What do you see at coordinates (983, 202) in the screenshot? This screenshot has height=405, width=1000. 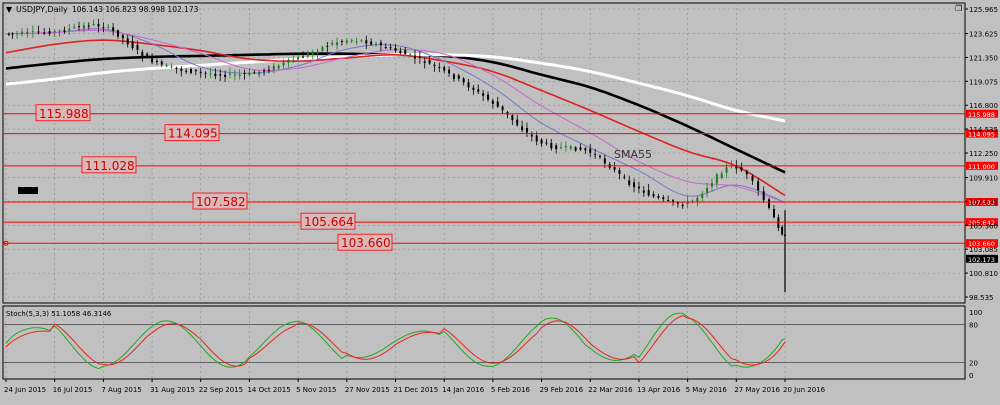 I see `price-tick-label: 107.635` at bounding box center [983, 202].